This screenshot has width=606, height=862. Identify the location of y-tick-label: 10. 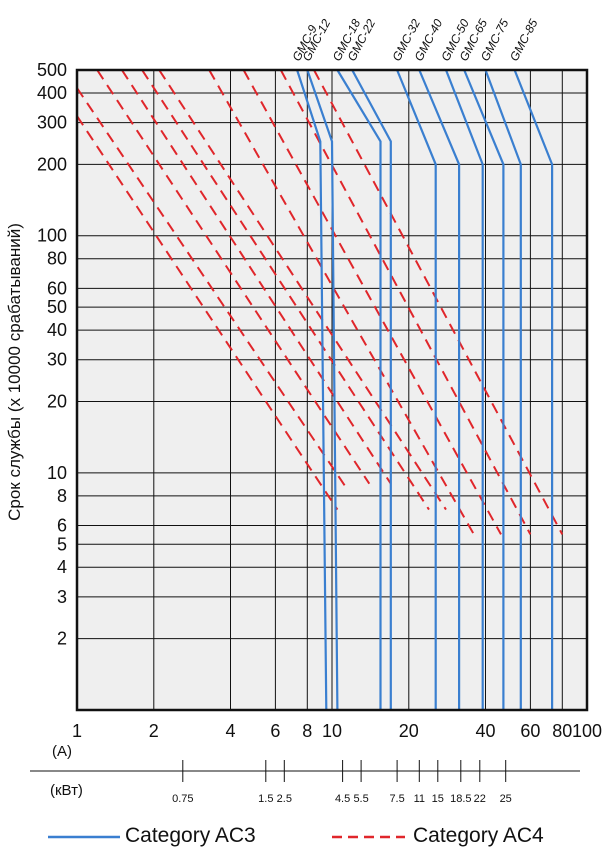
(57, 473).